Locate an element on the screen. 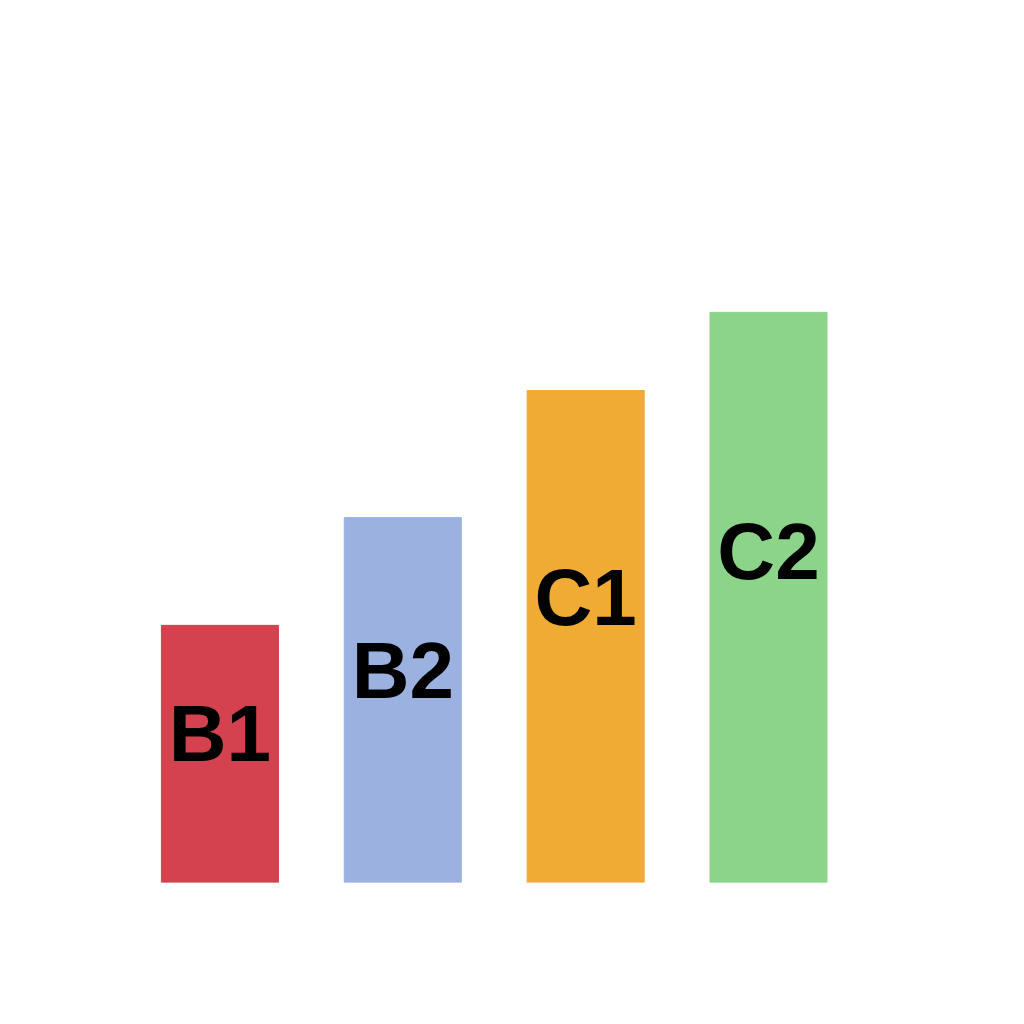 This screenshot has height=1024, width=1024. x-tick-label: C1 is located at coordinates (585, 597).